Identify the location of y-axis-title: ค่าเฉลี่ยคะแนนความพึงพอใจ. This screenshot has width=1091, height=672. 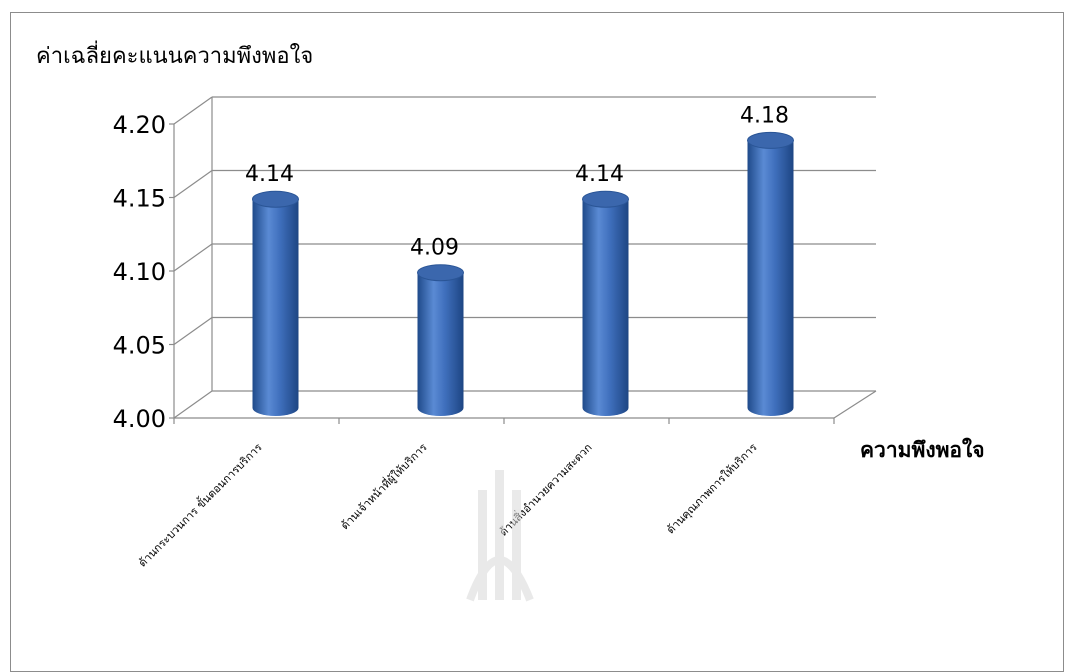
(174, 54).